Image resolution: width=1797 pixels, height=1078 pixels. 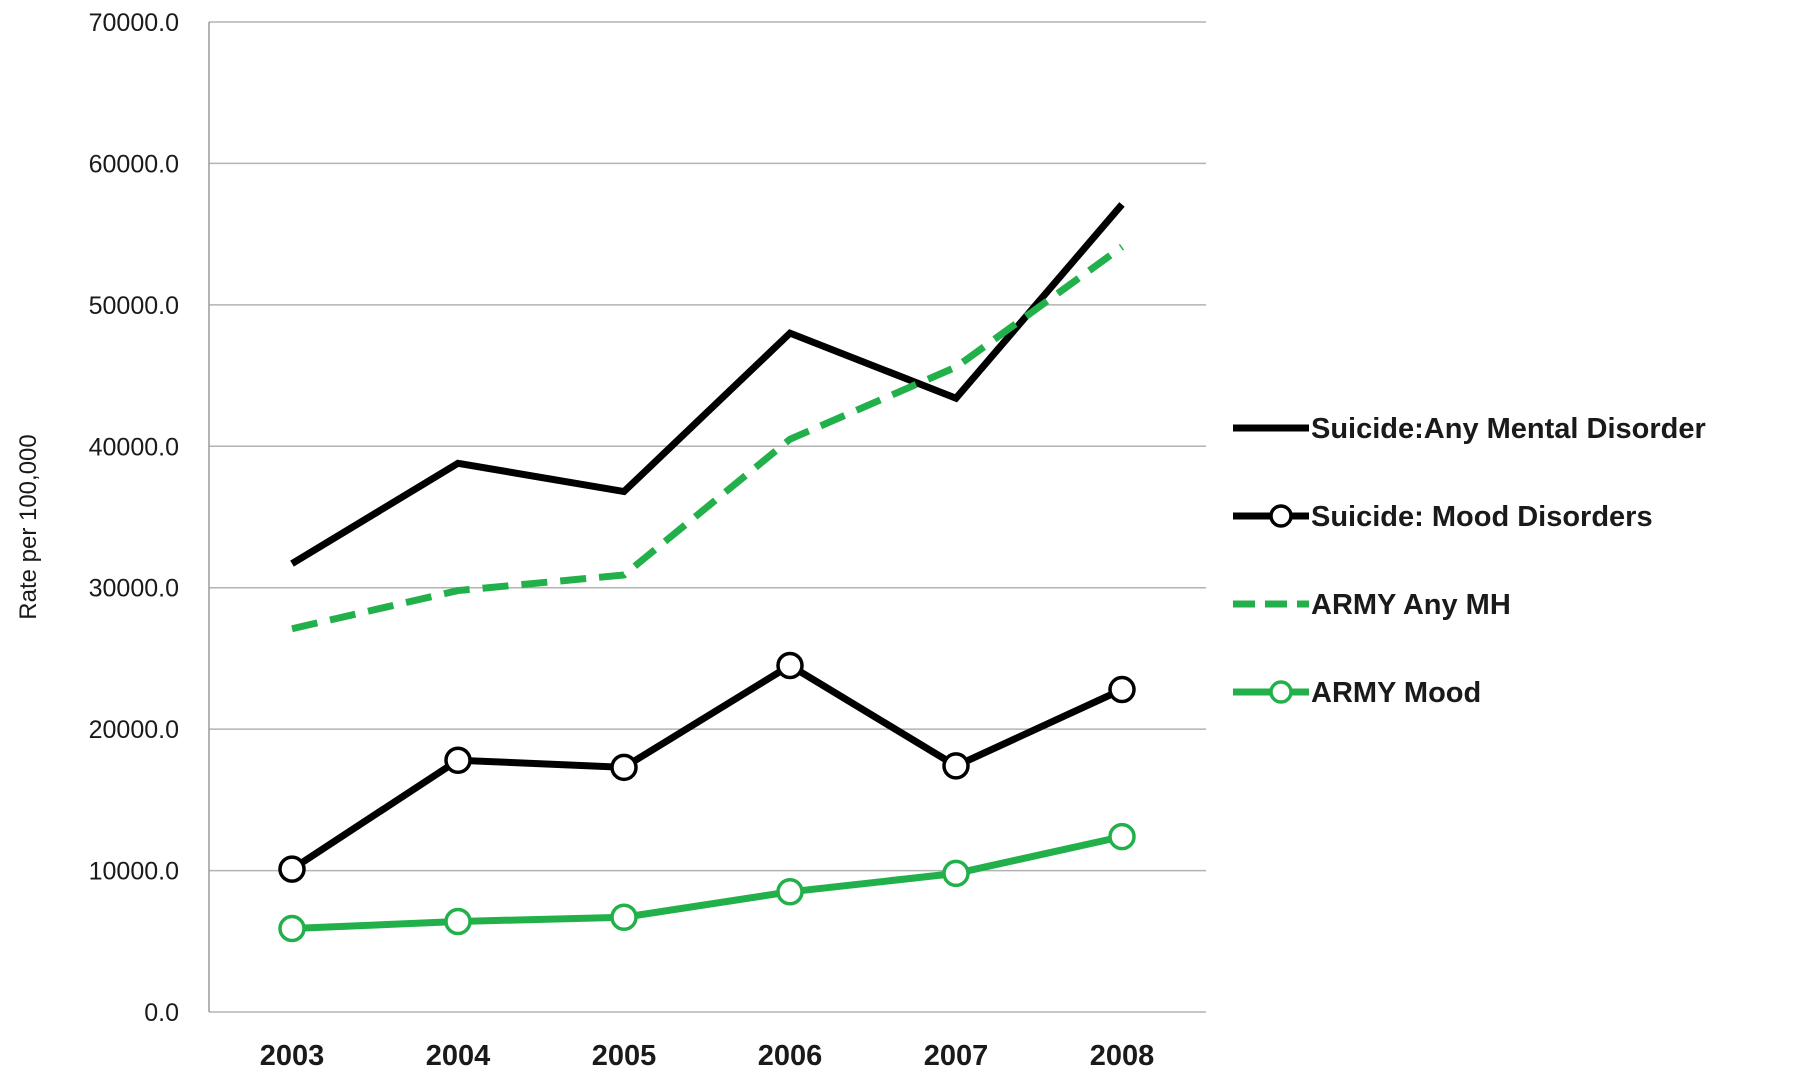 What do you see at coordinates (161, 1013) in the screenshot?
I see `y-tick-label: 0.0` at bounding box center [161, 1013].